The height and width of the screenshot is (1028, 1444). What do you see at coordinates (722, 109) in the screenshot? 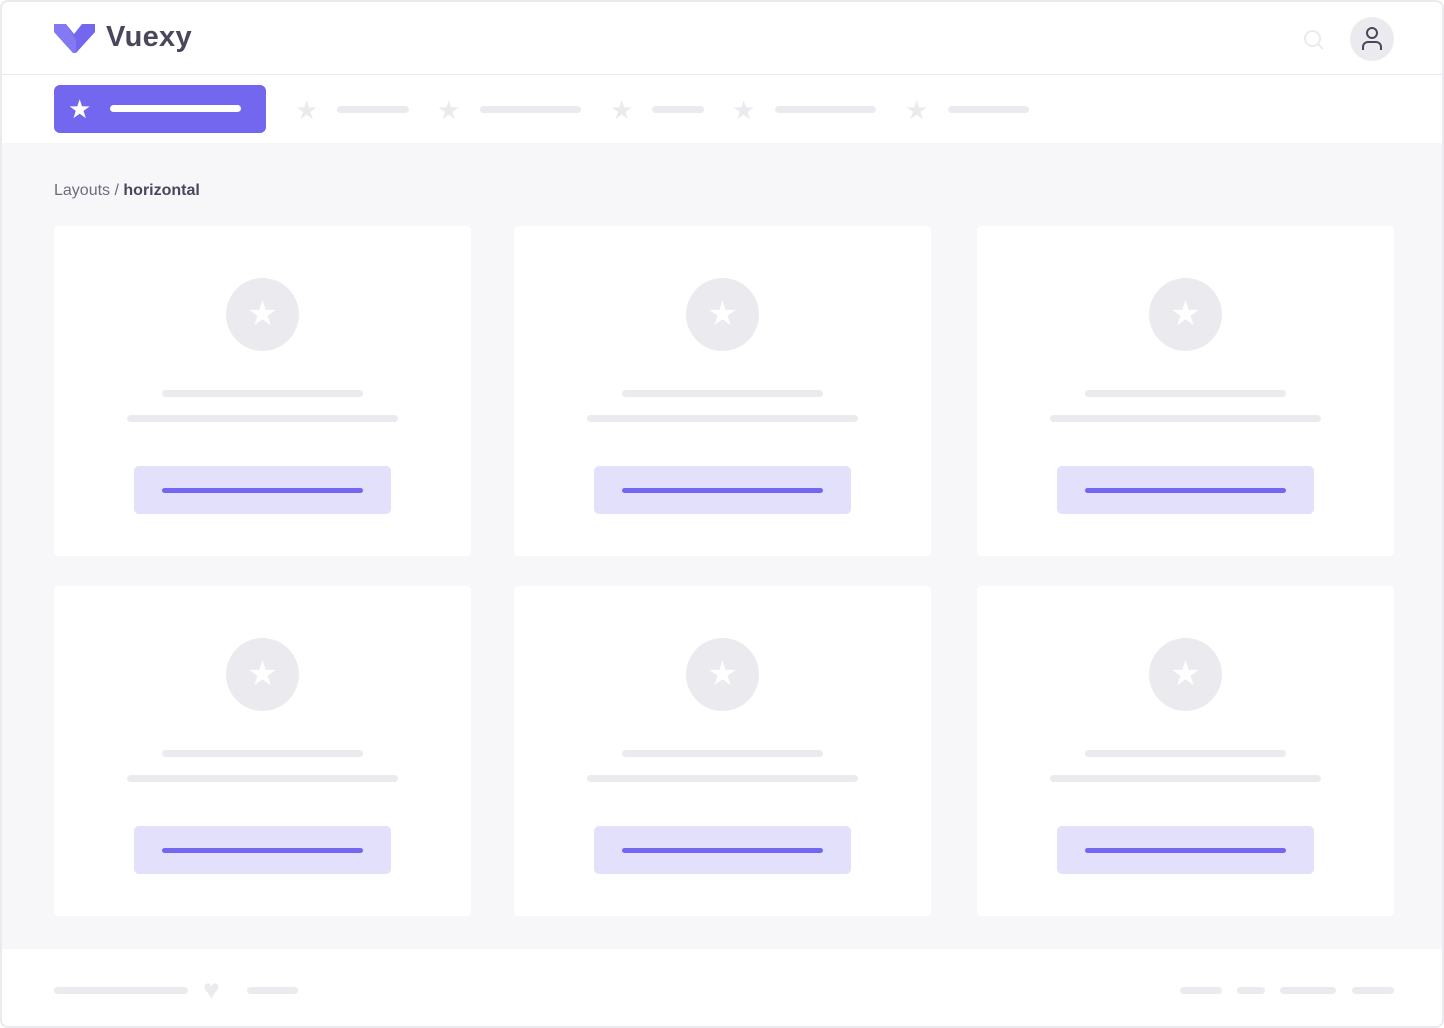
I see `horizontal-nav: ★ ★ ★ ★ ★ ★` at bounding box center [722, 109].